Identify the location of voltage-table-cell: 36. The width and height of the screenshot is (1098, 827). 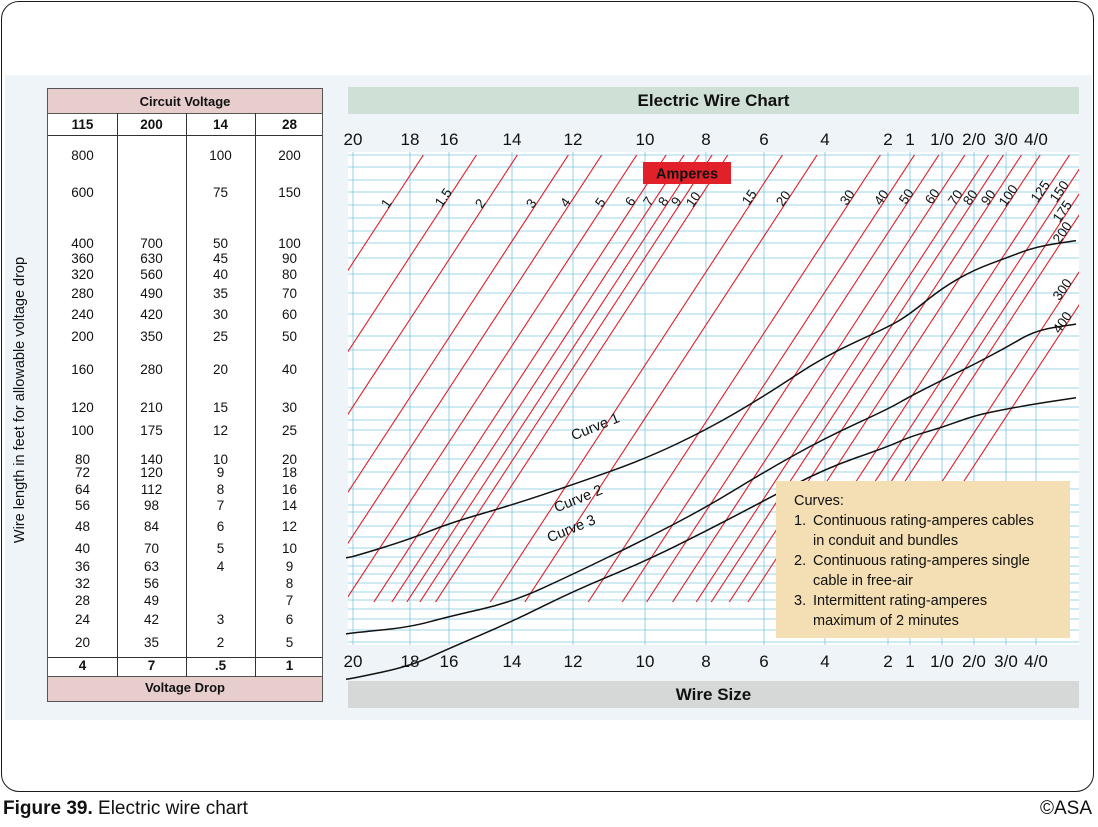
(82, 566).